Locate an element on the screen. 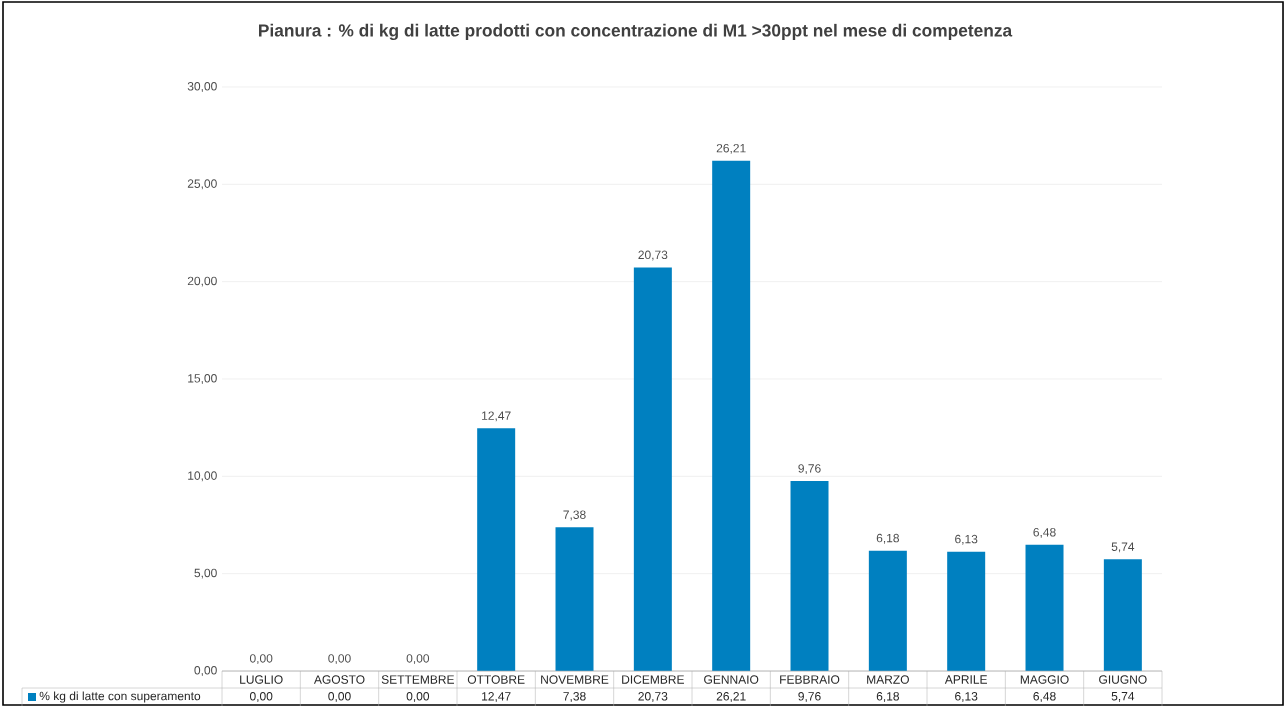  text: 5,74 is located at coordinates (1123, 547).